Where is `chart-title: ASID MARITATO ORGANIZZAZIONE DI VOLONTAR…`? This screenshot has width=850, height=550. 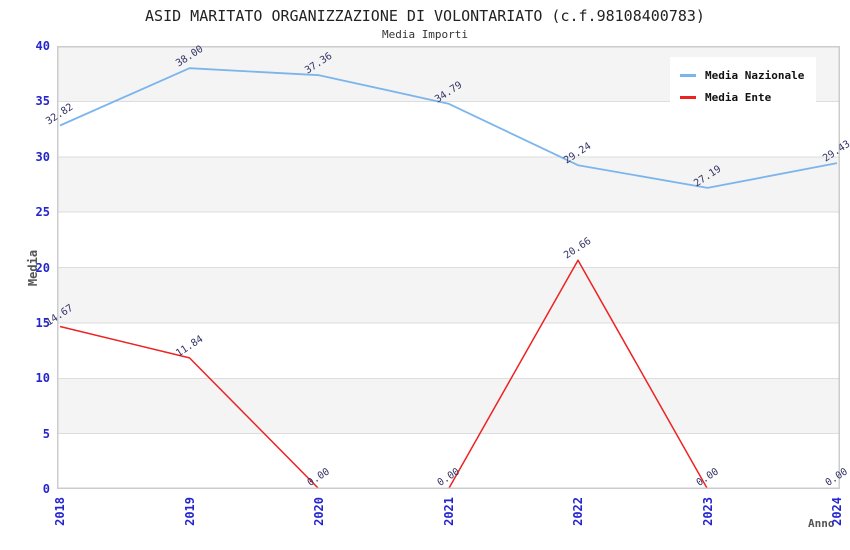
chart-title: ASID MARITATO ORGANIZZAZIONE DI VOLONTAR… is located at coordinates (425, 16).